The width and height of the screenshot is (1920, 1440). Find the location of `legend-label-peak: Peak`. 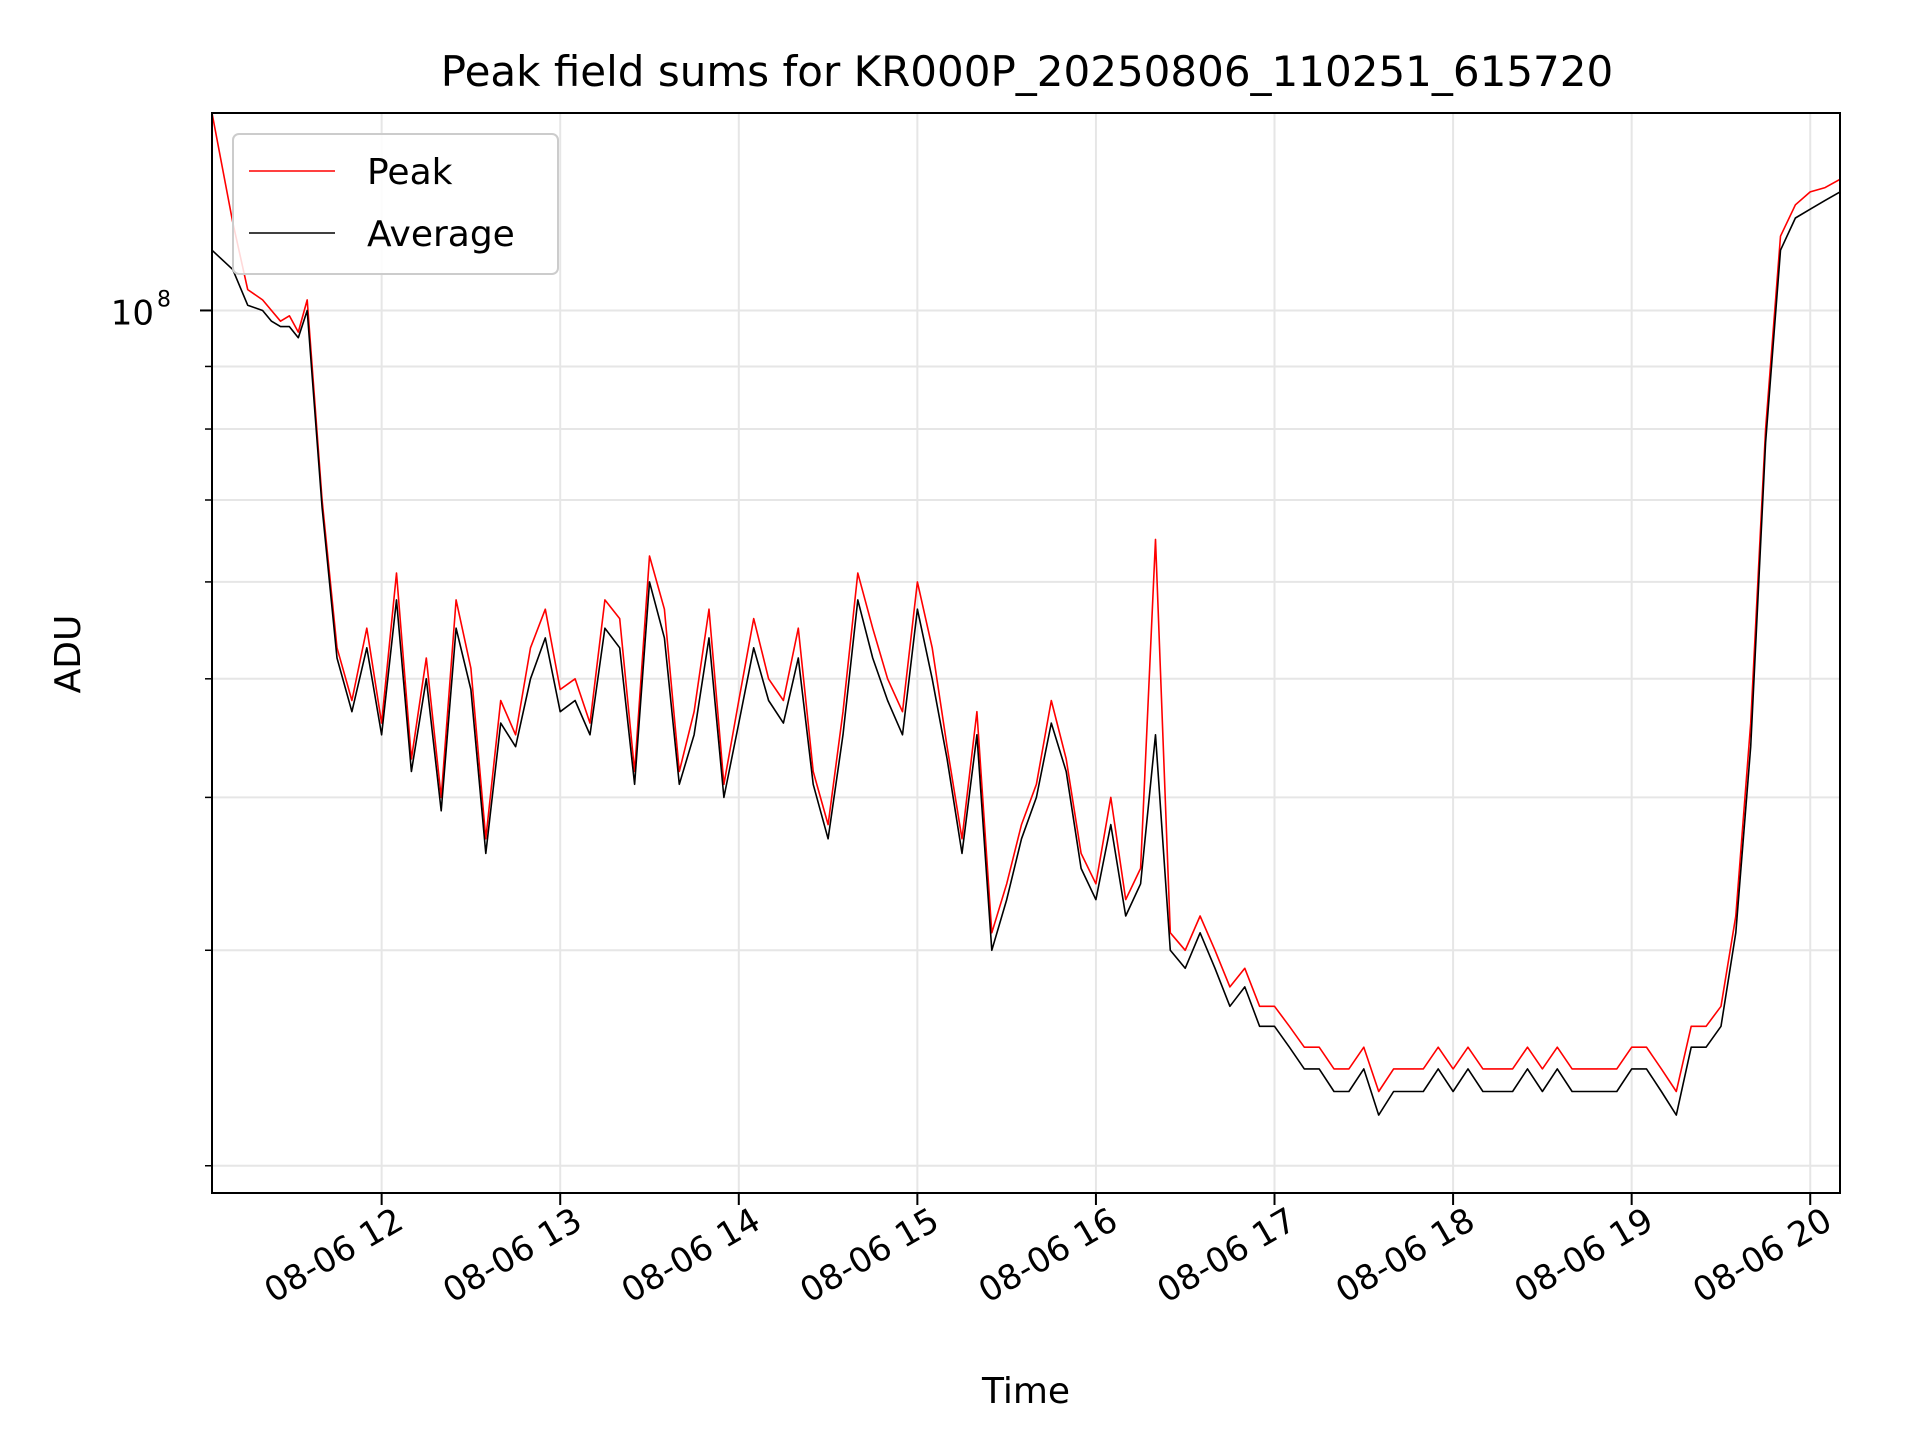

legend-label-peak: Peak is located at coordinates (410, 172).